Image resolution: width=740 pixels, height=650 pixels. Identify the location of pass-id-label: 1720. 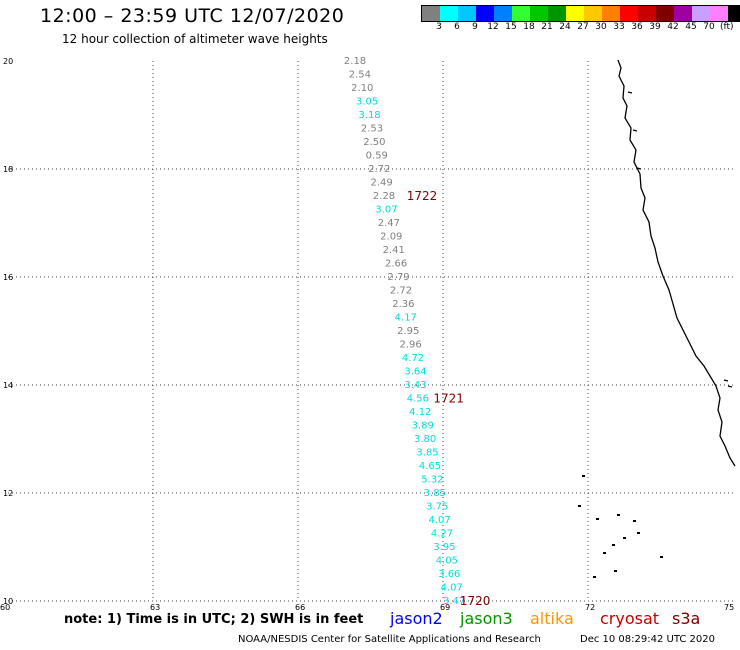
(475, 601).